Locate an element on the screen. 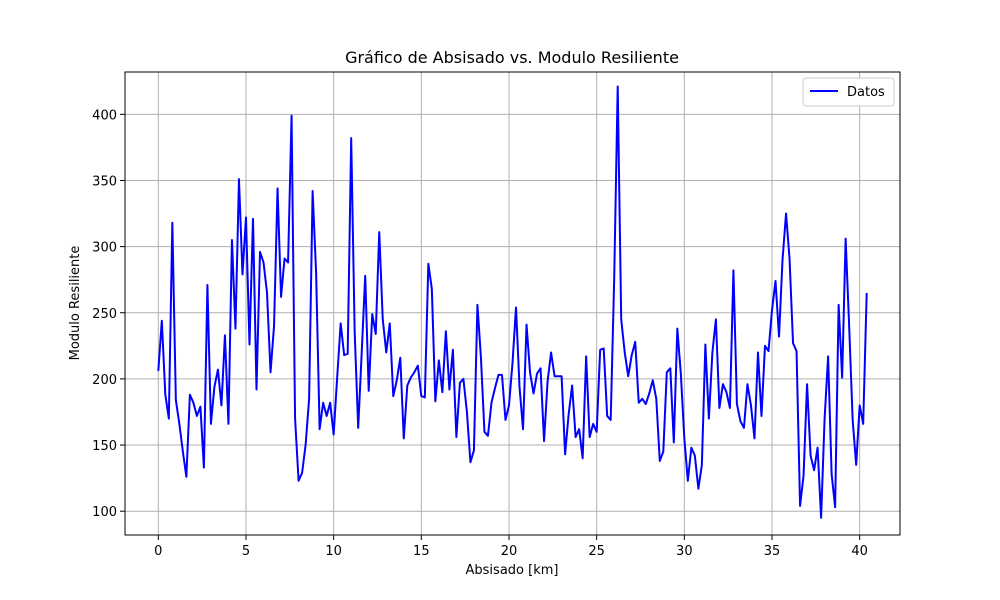  y-axis-title: Modulo Resiliente is located at coordinates (75, 303).